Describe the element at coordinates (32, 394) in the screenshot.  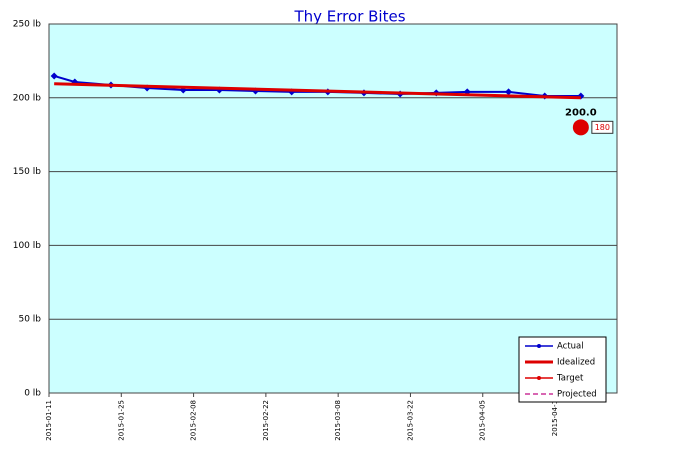
I see `y-tick-label: 0 lb` at that location.